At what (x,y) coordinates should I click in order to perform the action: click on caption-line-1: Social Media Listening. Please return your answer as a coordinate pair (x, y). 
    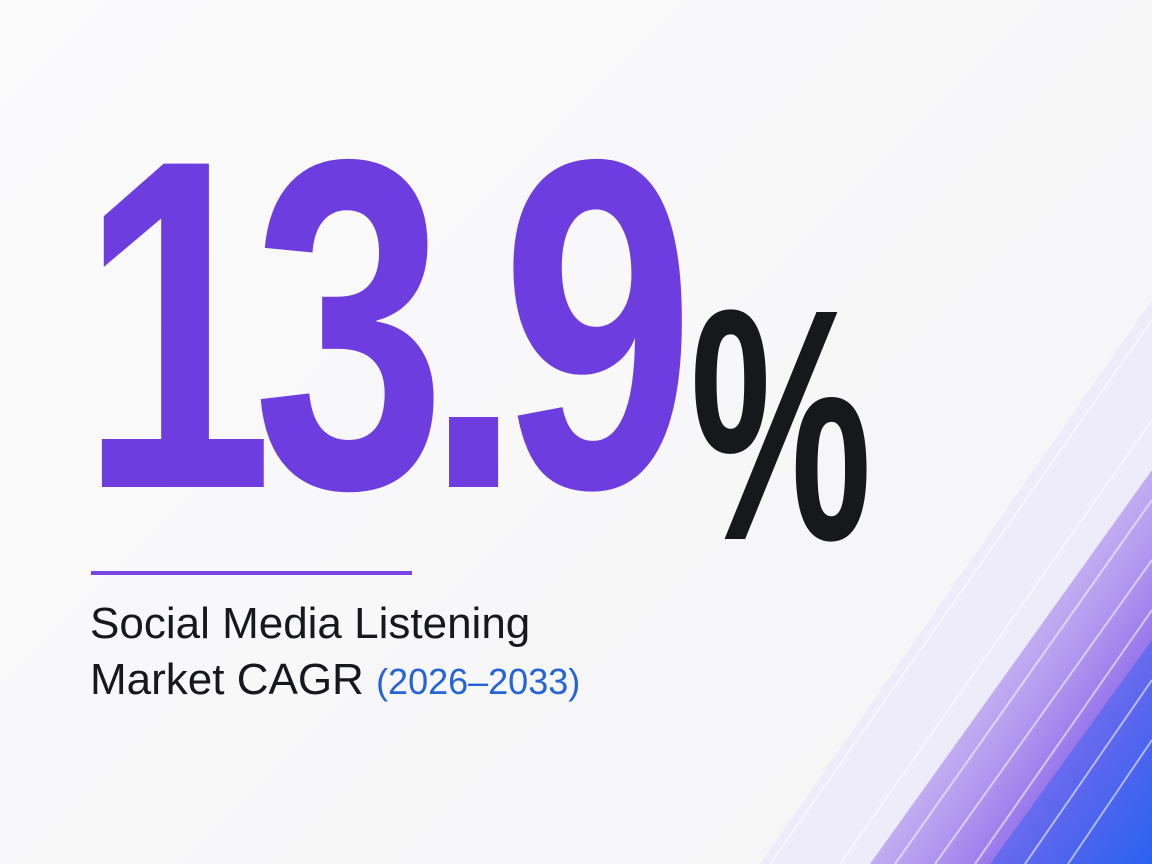
    Looking at the image, I should click on (310, 623).